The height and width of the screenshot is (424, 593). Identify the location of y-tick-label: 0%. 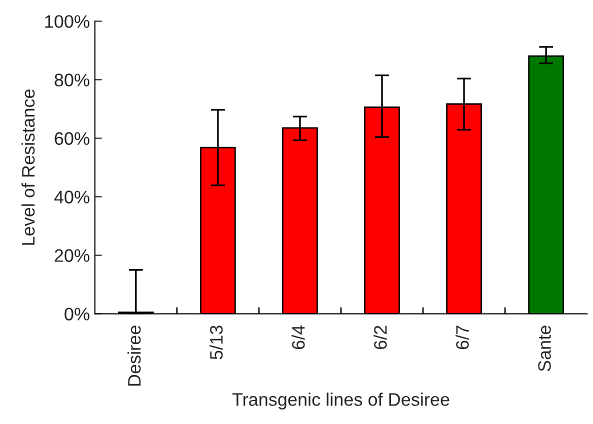
(77, 314).